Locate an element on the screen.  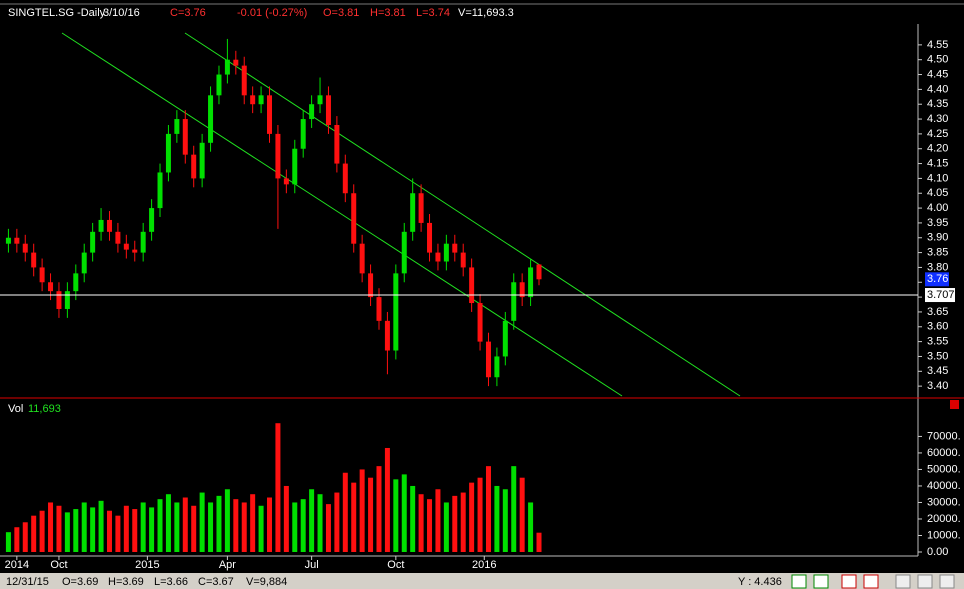
volume-tick-label: 20000. is located at coordinates (944, 519).